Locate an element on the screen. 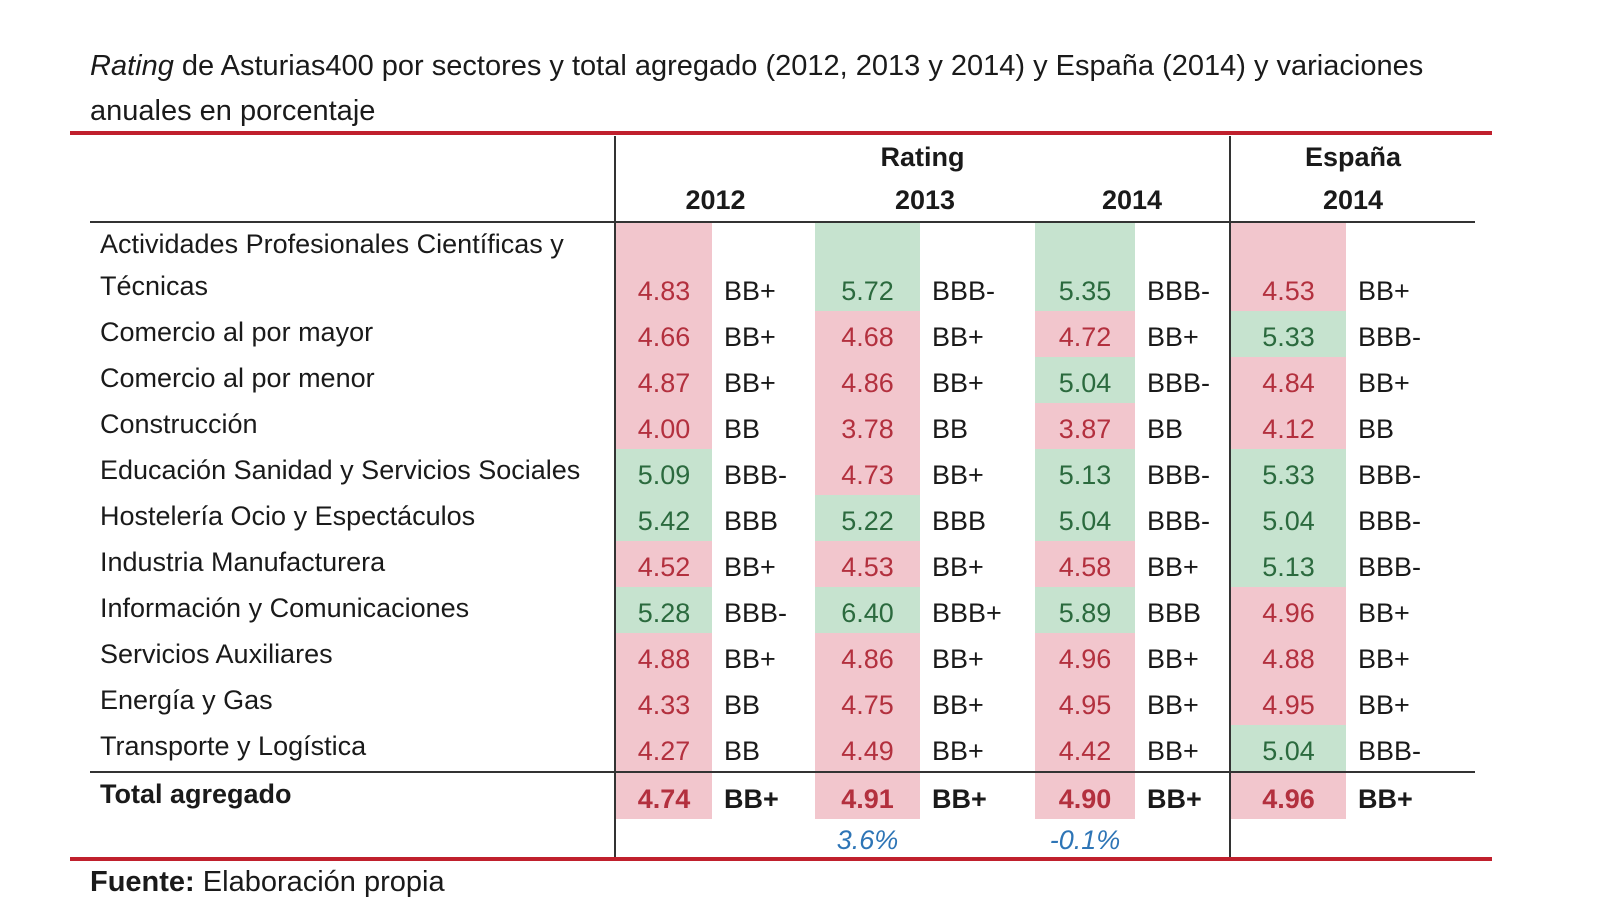 This screenshot has width=1600, height=900. score: 4.52 is located at coordinates (663, 564).